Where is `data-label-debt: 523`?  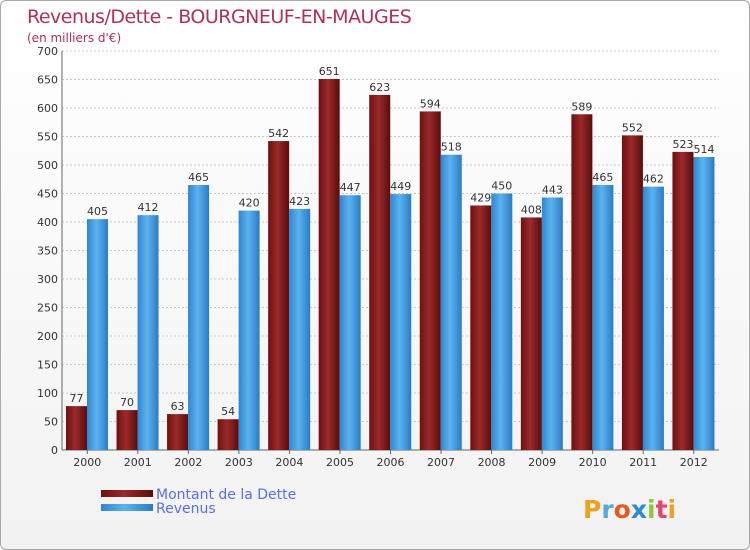 data-label-debt: 523 is located at coordinates (682, 144).